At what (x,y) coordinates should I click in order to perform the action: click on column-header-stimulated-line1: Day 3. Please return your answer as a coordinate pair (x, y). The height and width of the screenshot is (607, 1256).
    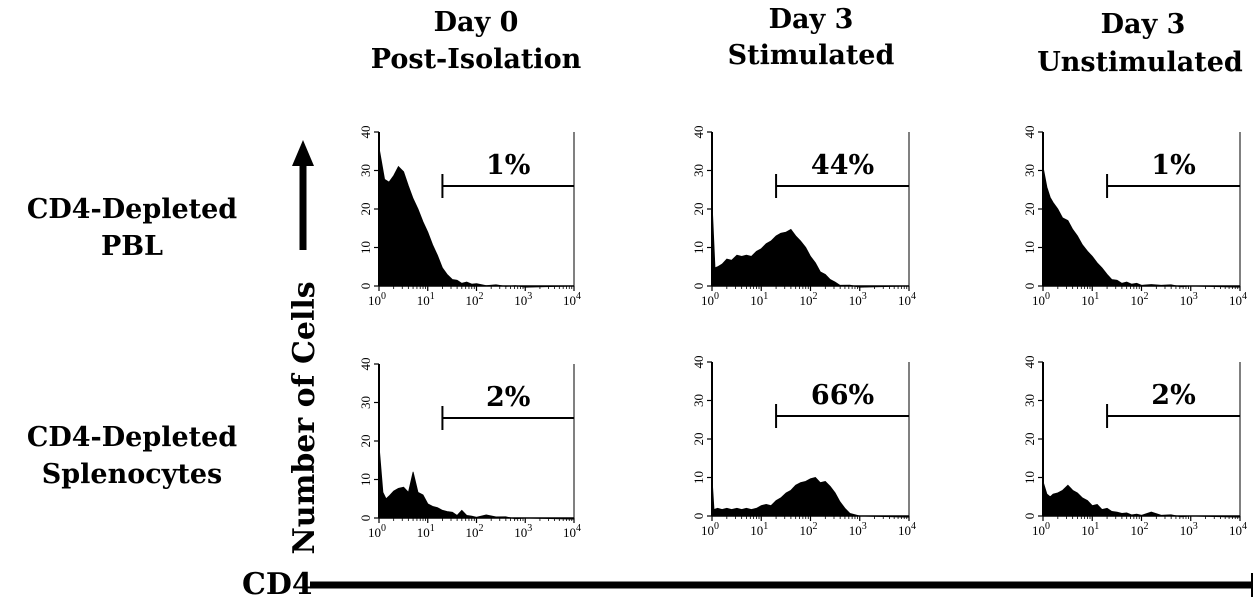
    Looking at the image, I should click on (811, 19).